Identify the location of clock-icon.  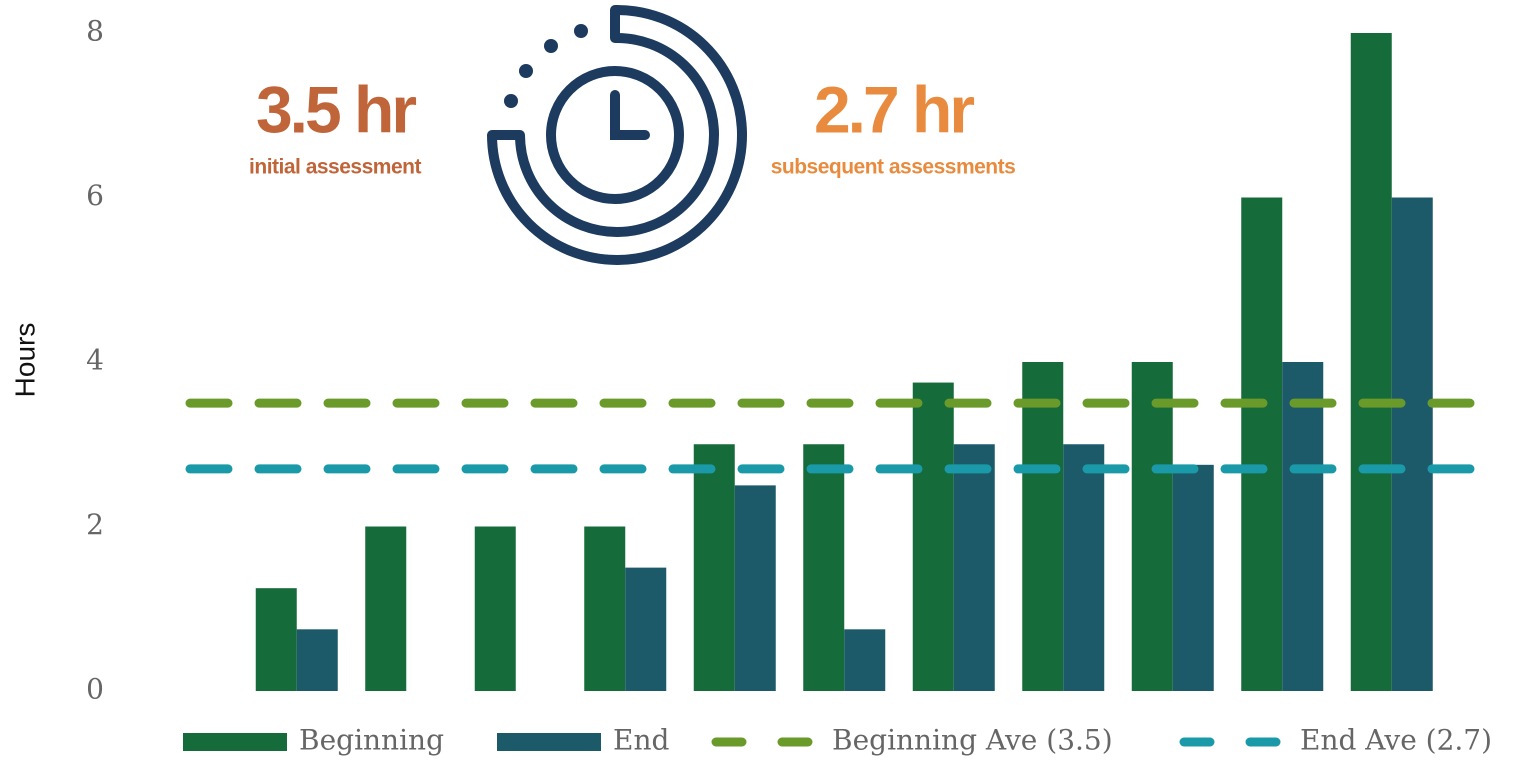
(617, 134).